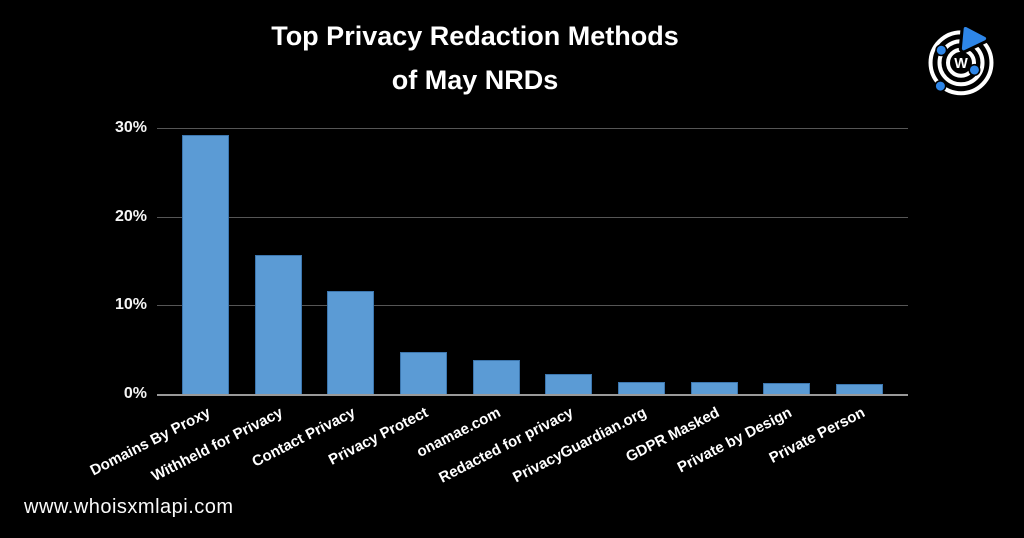 The width and height of the screenshot is (1024, 538). What do you see at coordinates (475, 80) in the screenshot?
I see `title-line-2: of May NRDs` at bounding box center [475, 80].